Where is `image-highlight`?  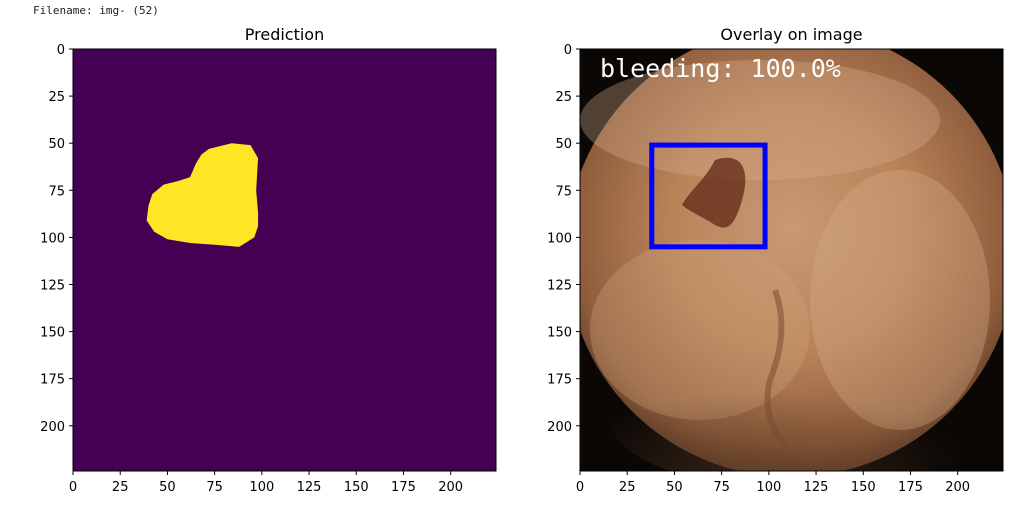
image-highlight is located at coordinates (760, 120).